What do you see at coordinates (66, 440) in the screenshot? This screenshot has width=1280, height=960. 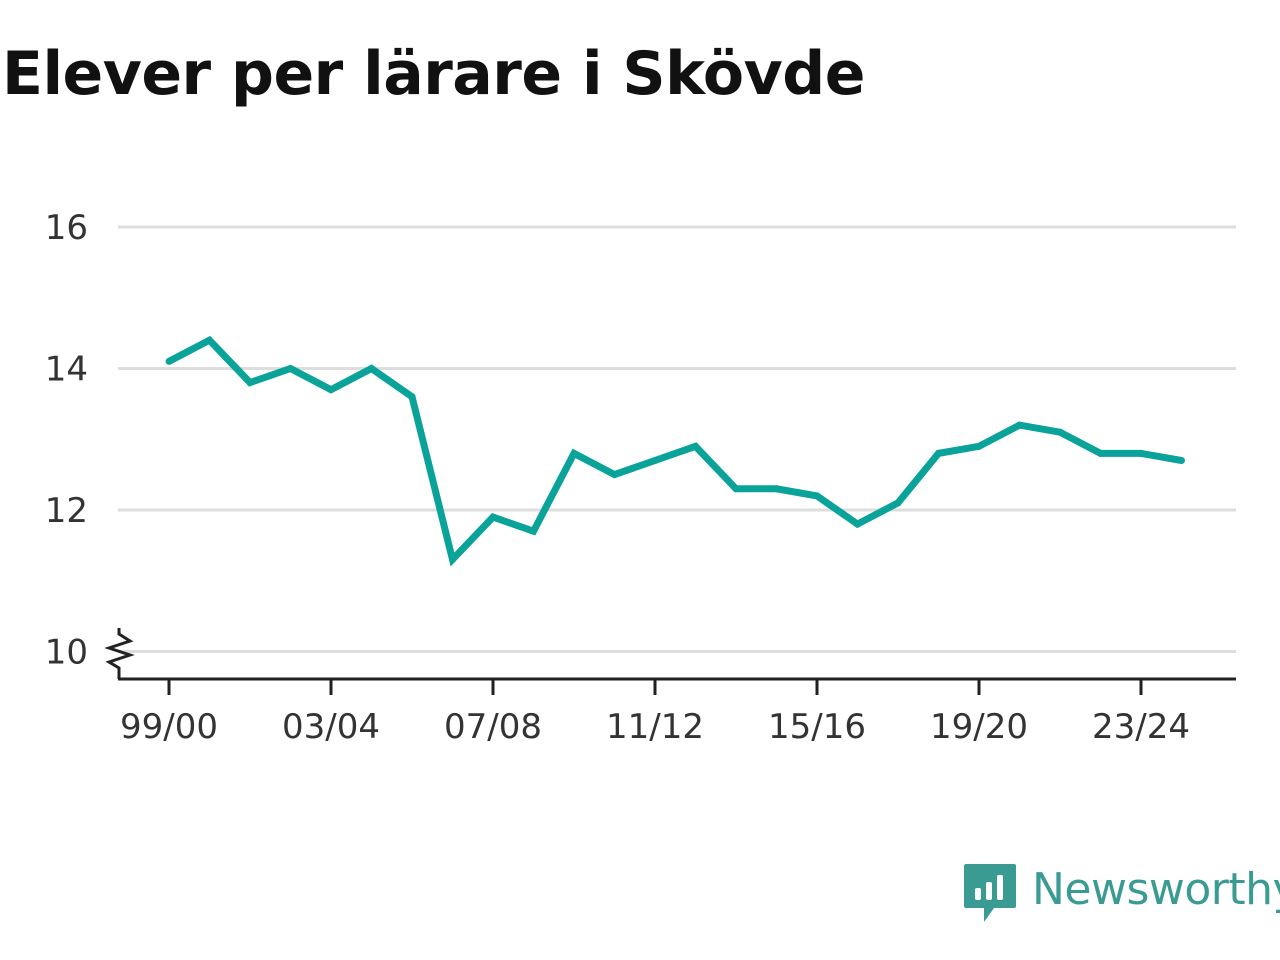 I see `y-axis-ticks: 10 12 14 16` at bounding box center [66, 440].